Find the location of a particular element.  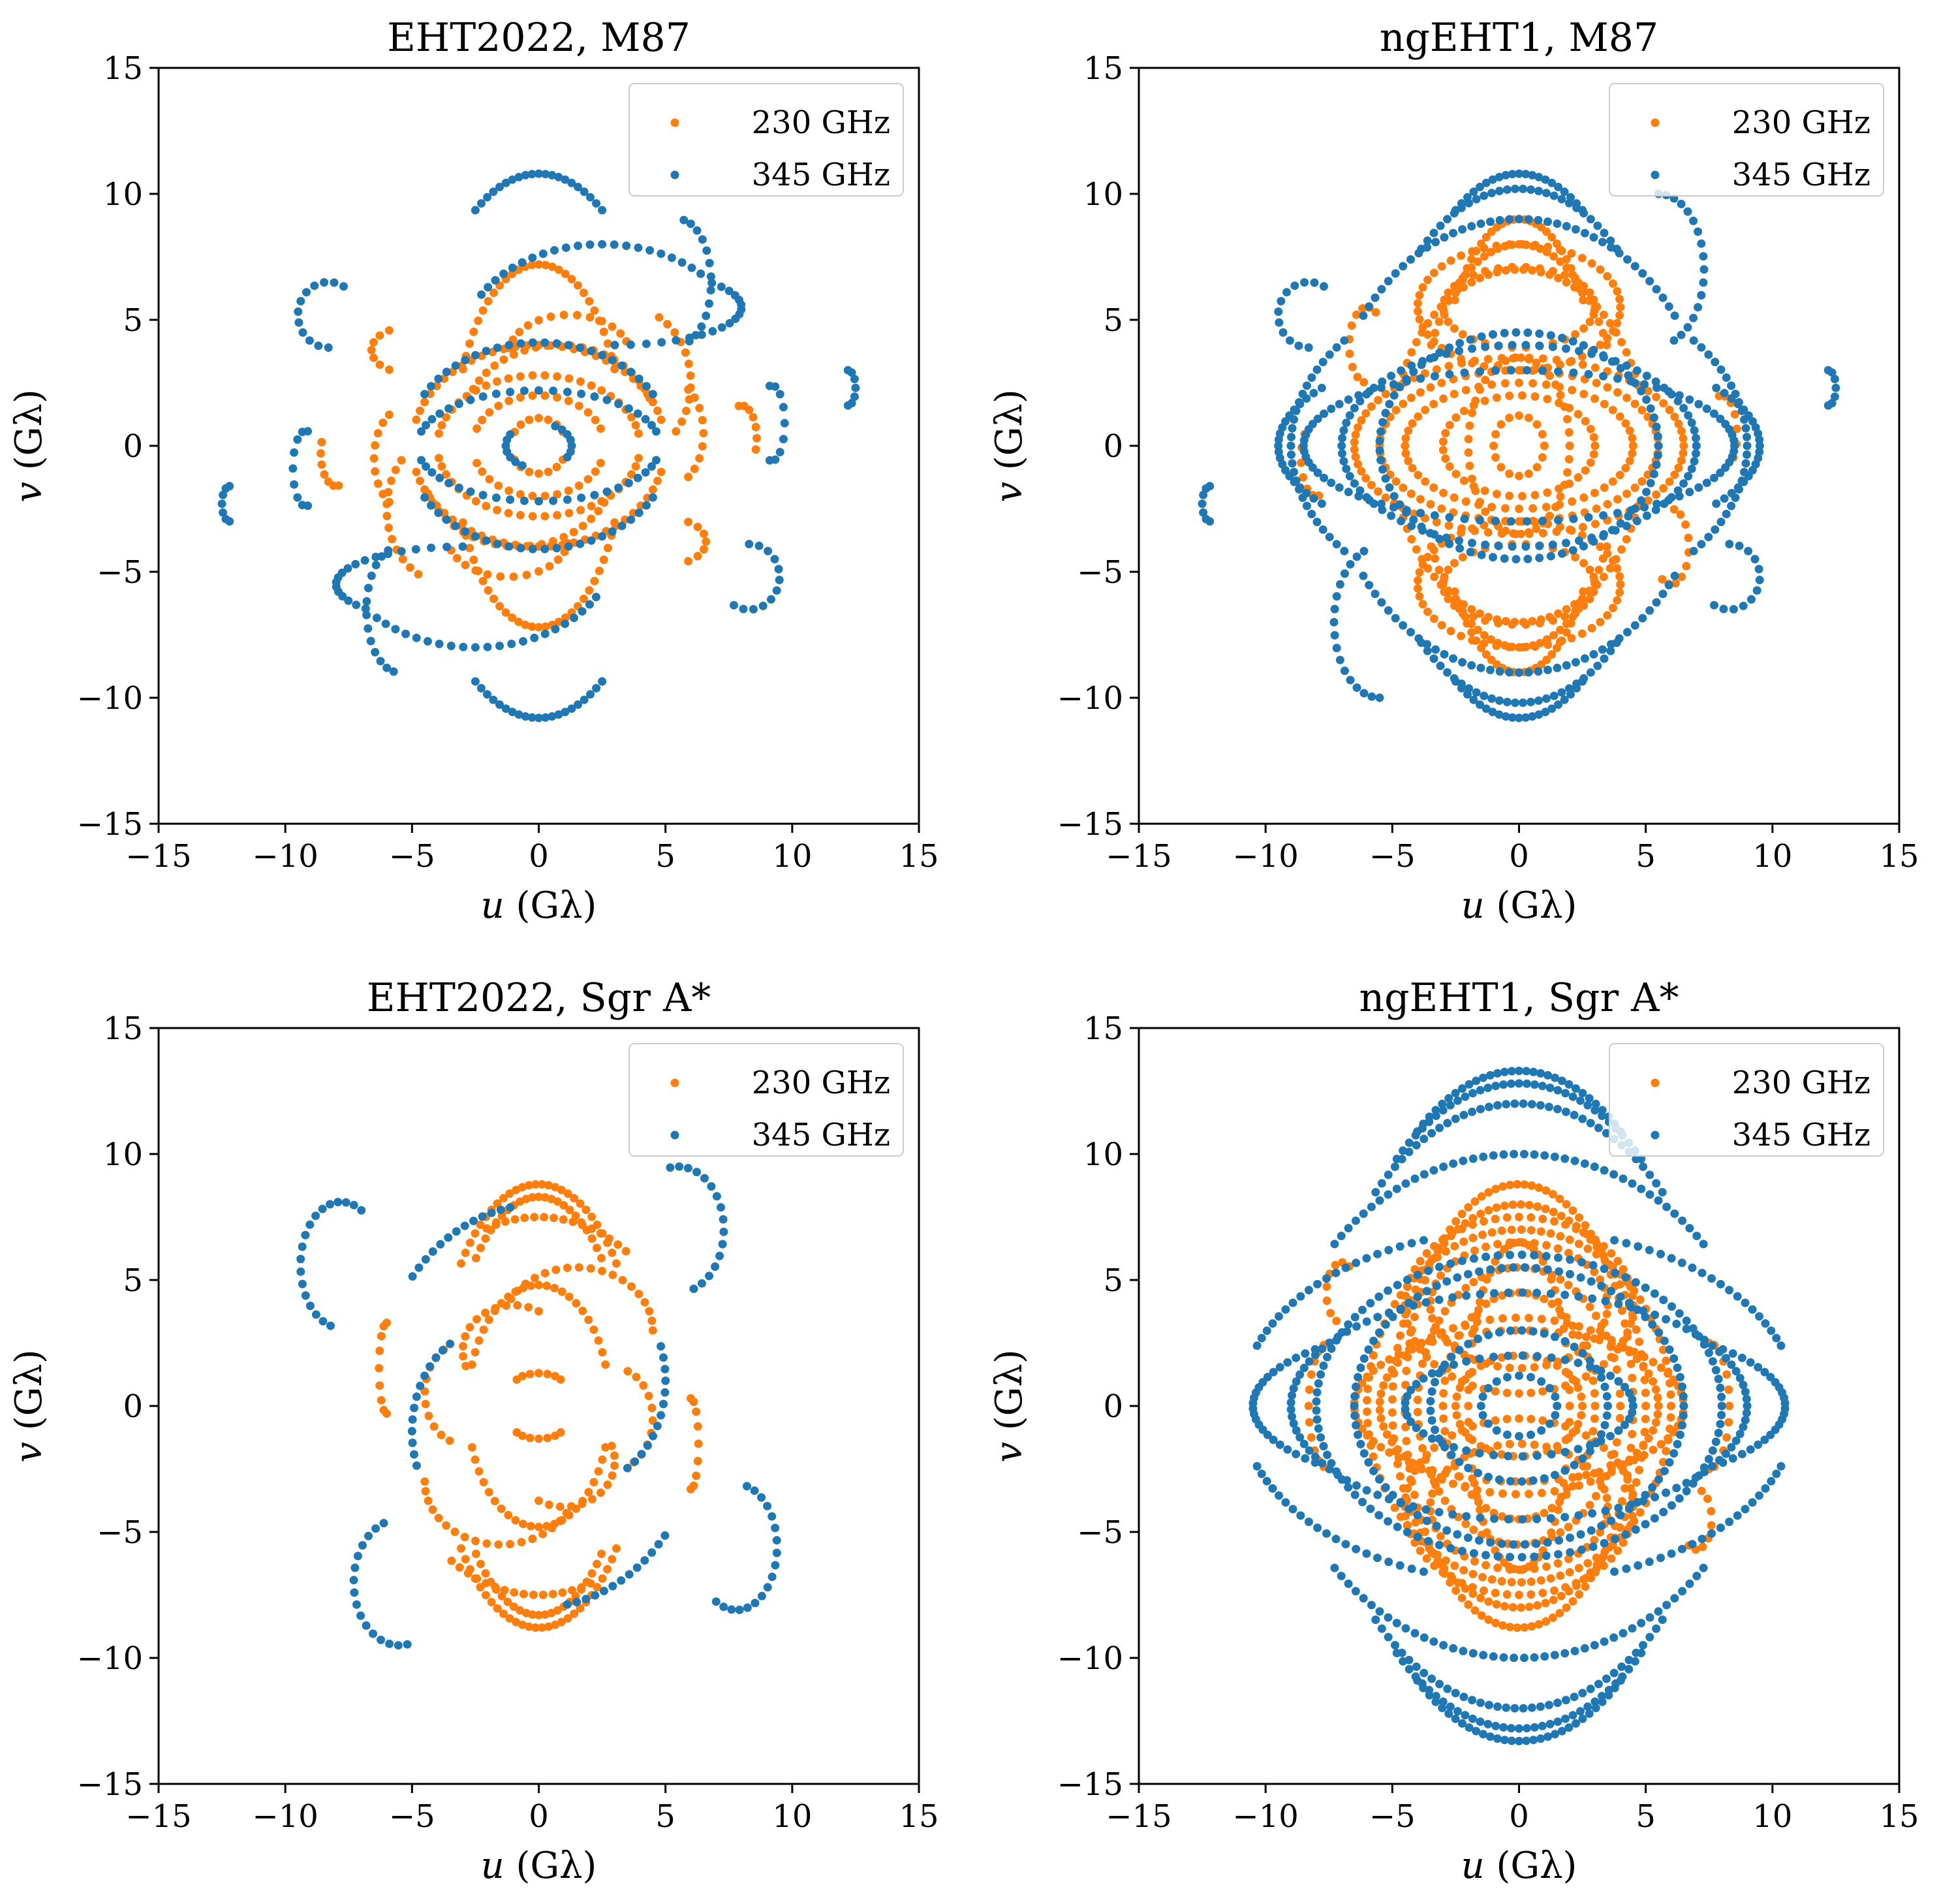

x-axis-unit: (Gλ) is located at coordinates (1531, 905).